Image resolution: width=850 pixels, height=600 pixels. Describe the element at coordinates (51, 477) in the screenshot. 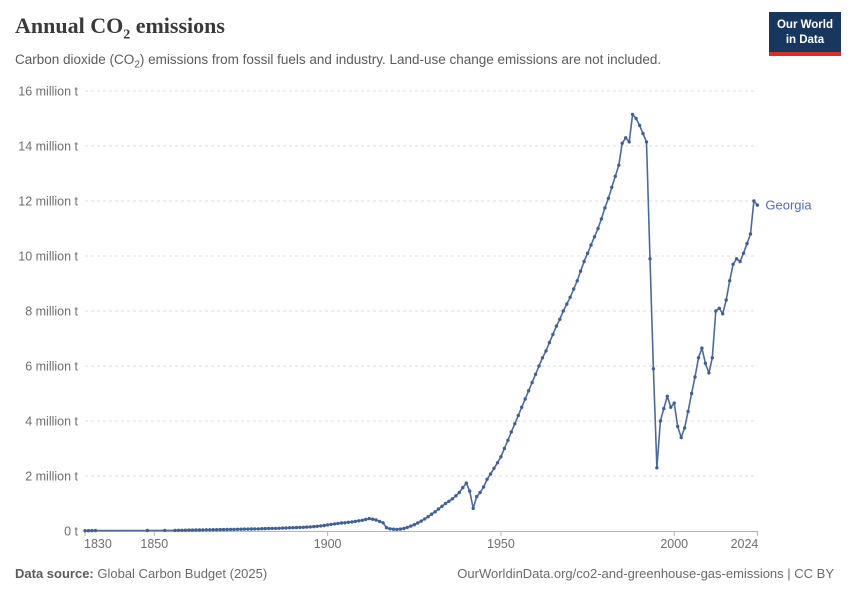

I see `y-axis-label: 2 million t` at that location.